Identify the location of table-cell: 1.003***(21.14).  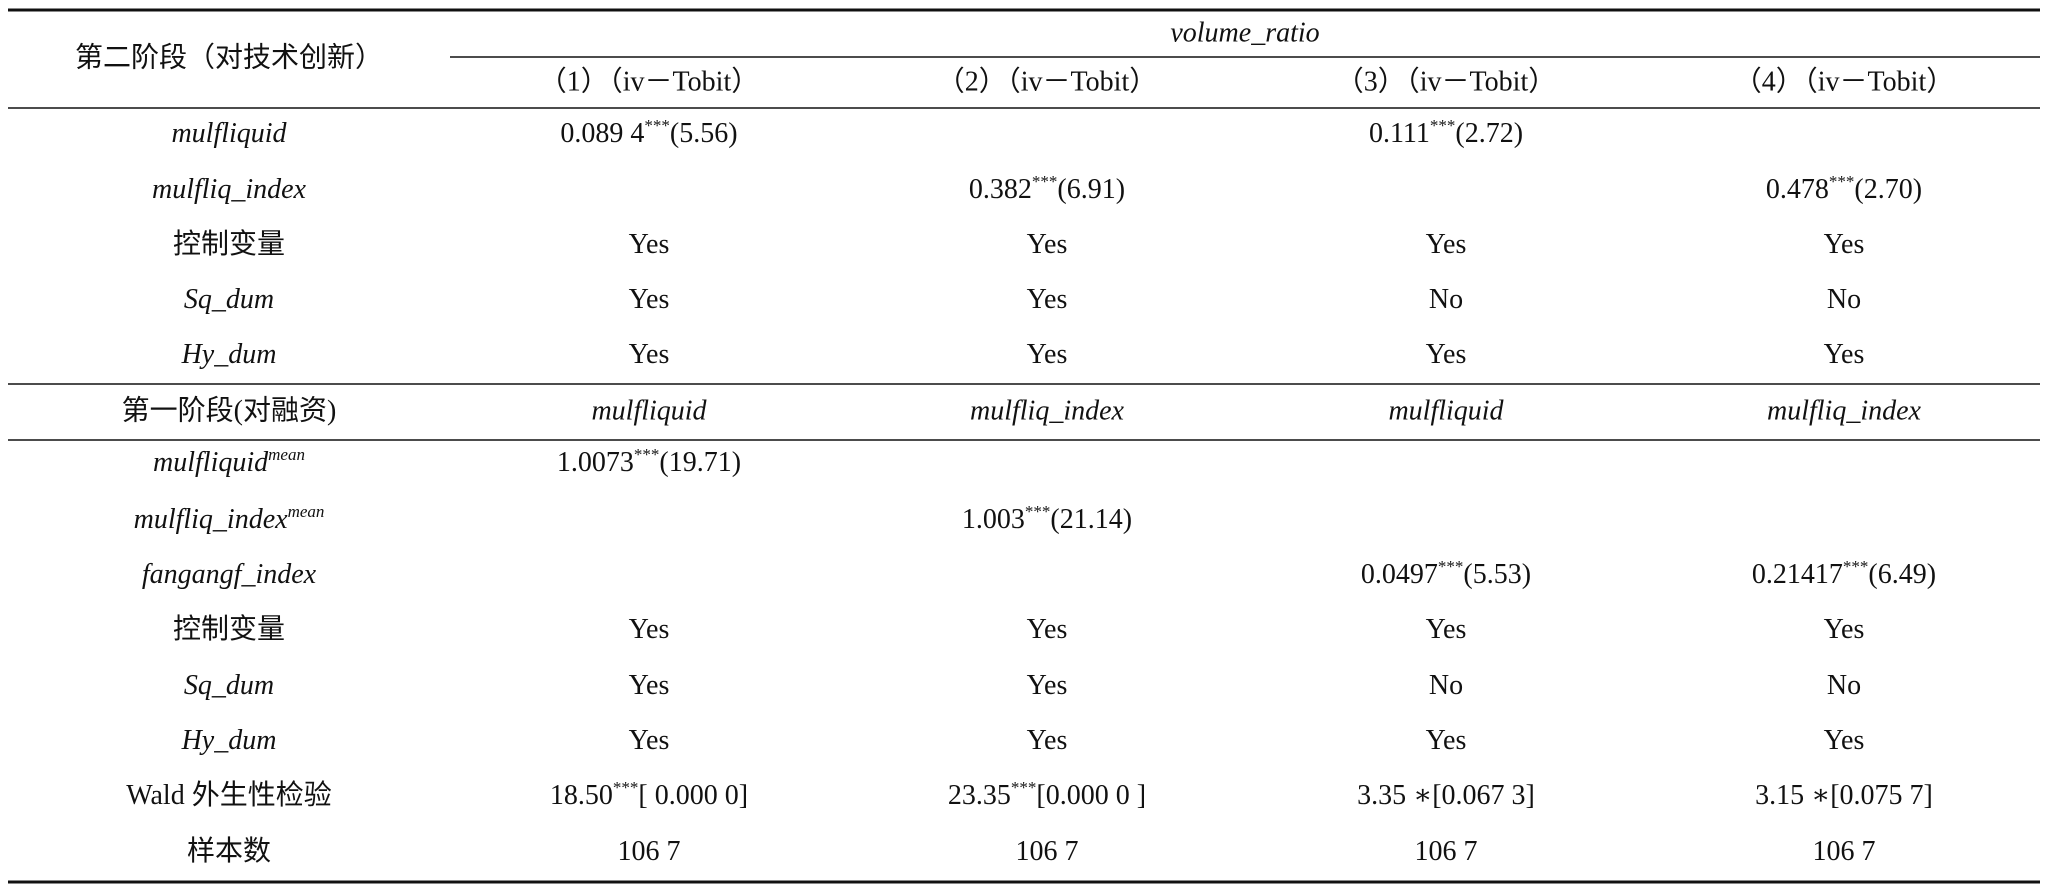
(1047, 519).